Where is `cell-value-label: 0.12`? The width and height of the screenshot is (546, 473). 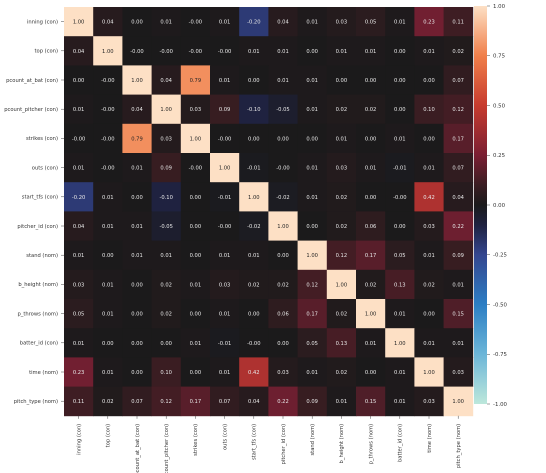
cell-value-label: 0.12 is located at coordinates (342, 256).